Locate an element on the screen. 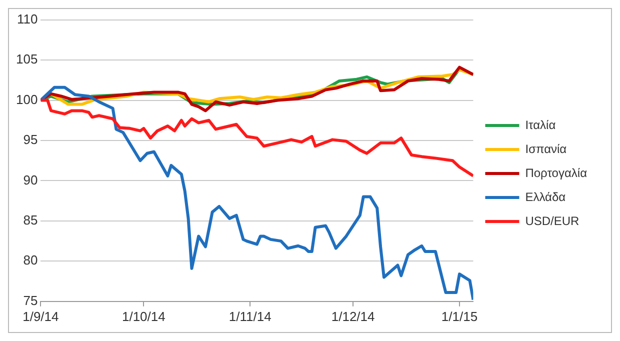  y-tick-label: 85 is located at coordinates (30, 220).